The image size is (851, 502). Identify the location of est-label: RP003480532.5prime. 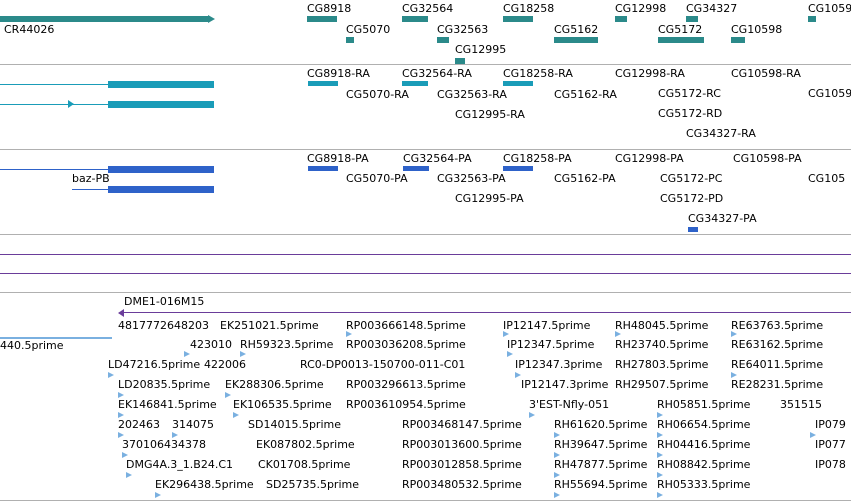
(462, 484).